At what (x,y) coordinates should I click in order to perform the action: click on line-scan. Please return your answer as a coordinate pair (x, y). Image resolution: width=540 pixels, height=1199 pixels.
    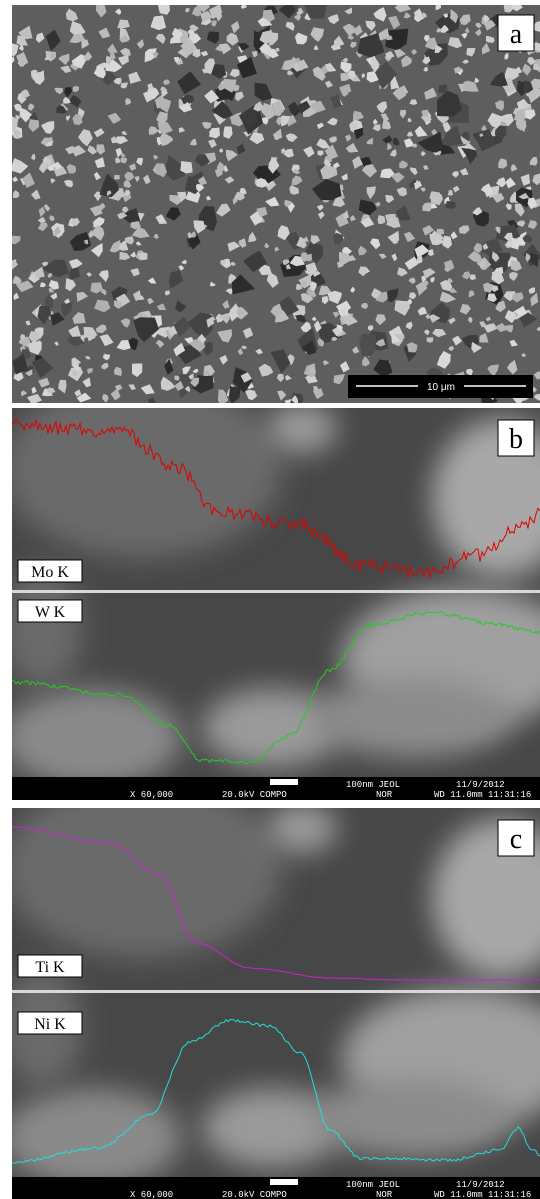
    Looking at the image, I should click on (275, 687).